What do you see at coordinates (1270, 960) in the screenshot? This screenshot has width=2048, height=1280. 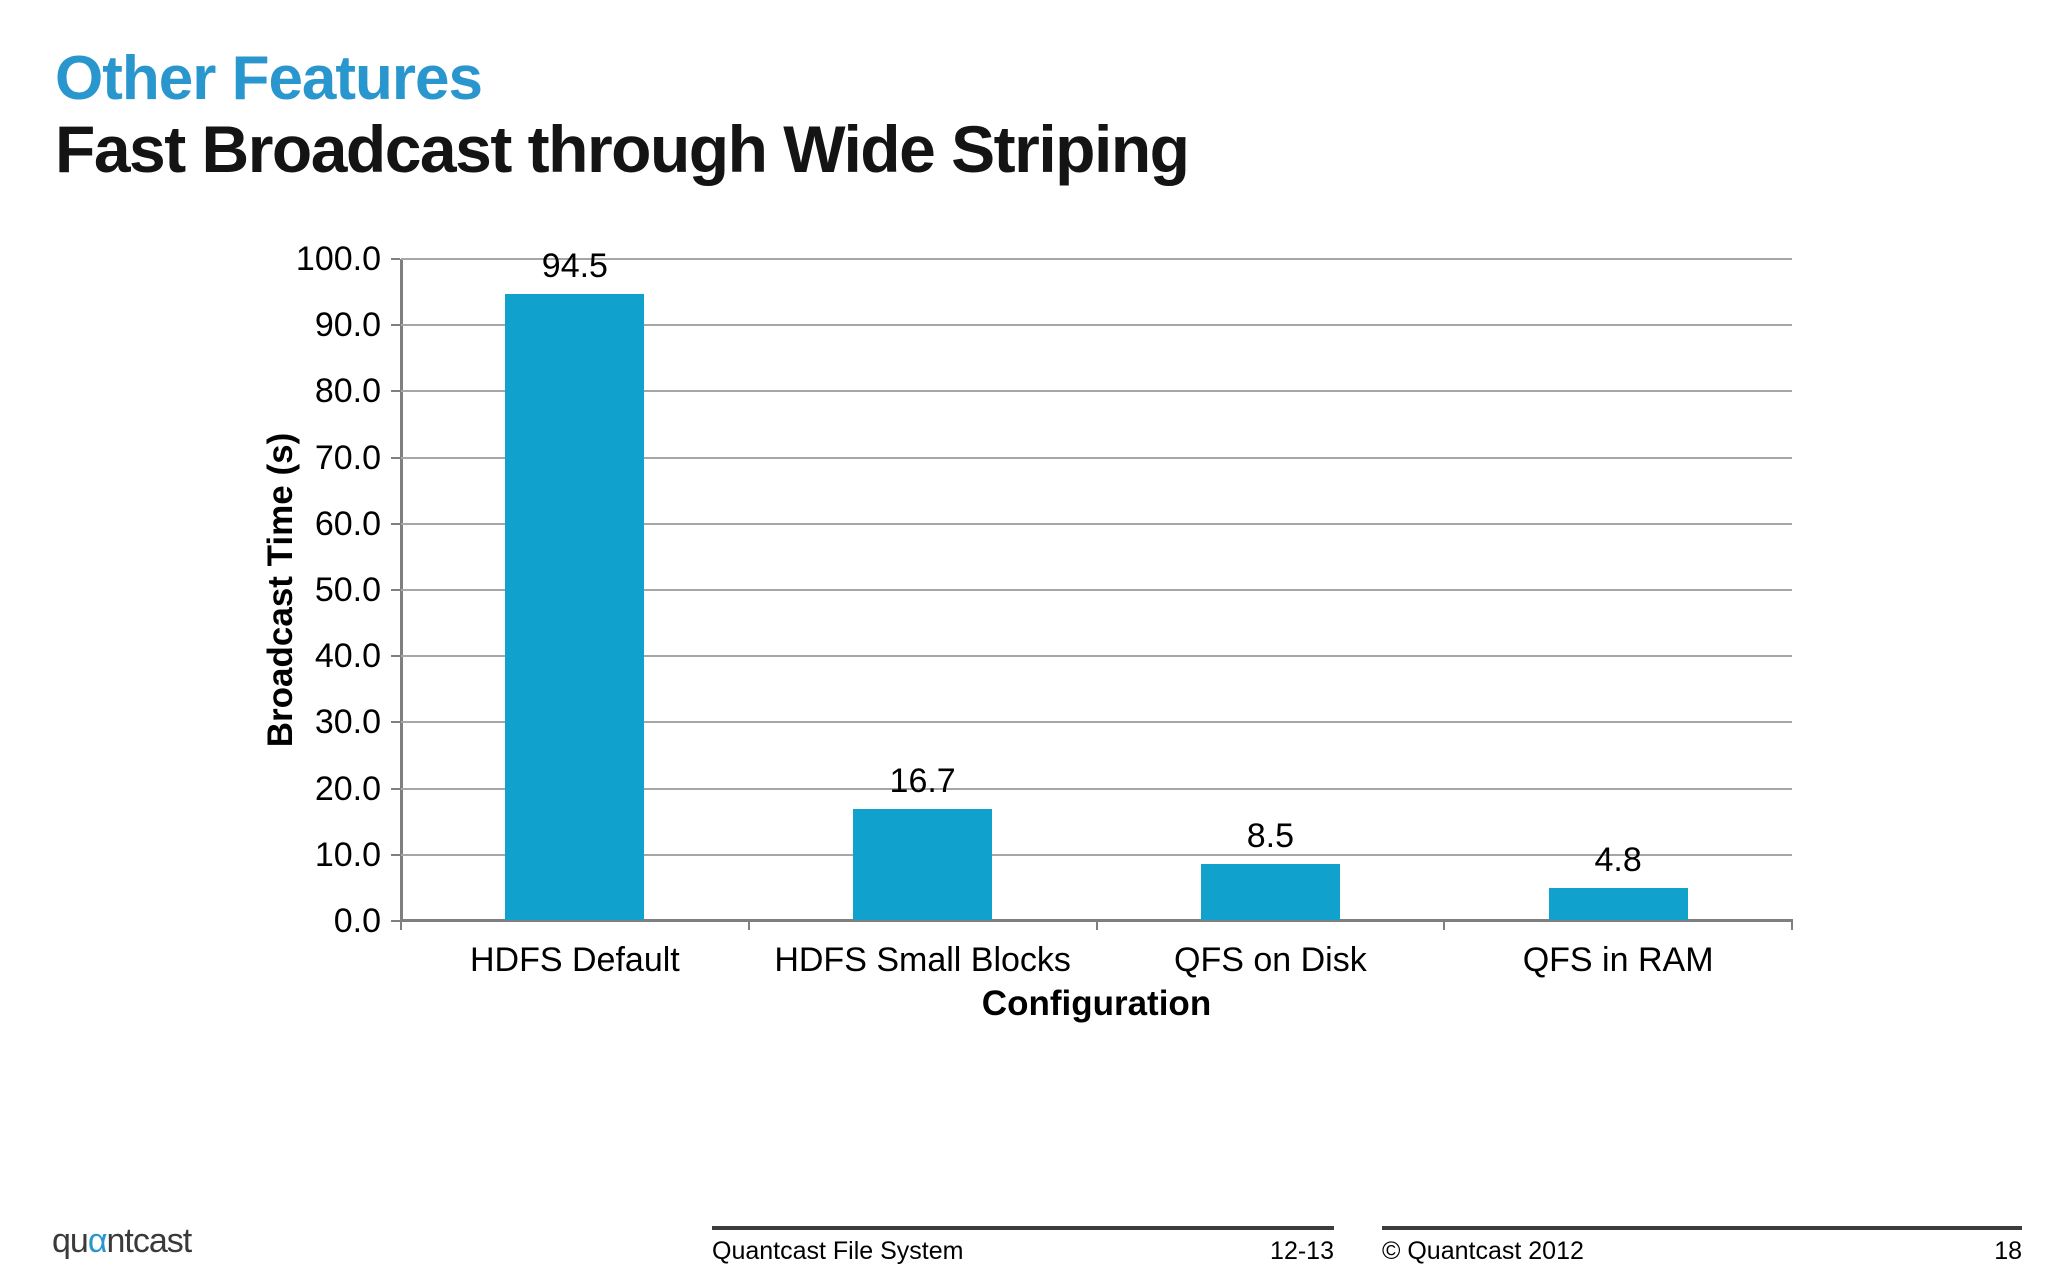 I see `x-category-label: QFS on Disk` at bounding box center [1270, 960].